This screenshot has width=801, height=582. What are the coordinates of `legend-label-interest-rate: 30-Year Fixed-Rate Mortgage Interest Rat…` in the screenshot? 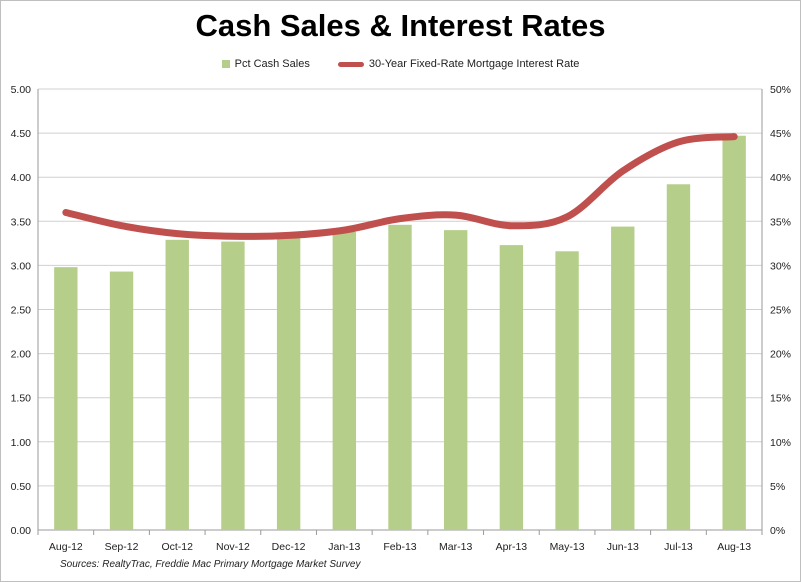 It's located at (474, 64).